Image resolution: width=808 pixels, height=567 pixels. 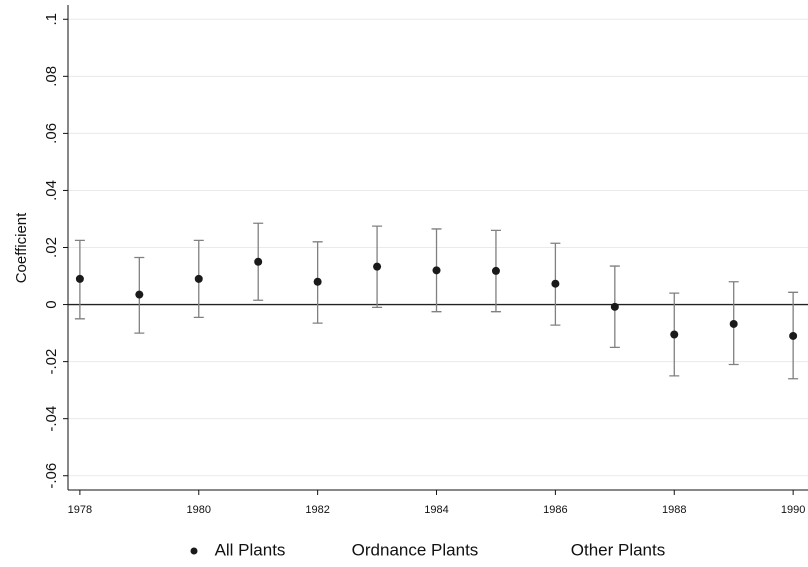 What do you see at coordinates (618, 549) in the screenshot?
I see `legend-label: Other Plants` at bounding box center [618, 549].